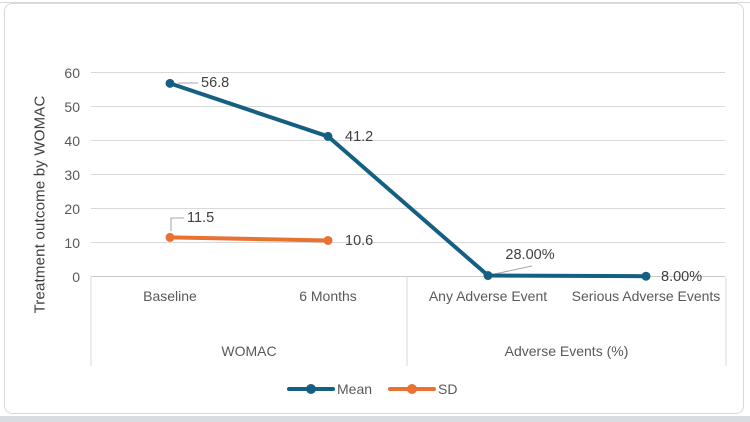 The image size is (750, 422). Describe the element at coordinates (249, 239) in the screenshot. I see `series-line-sd` at that location.